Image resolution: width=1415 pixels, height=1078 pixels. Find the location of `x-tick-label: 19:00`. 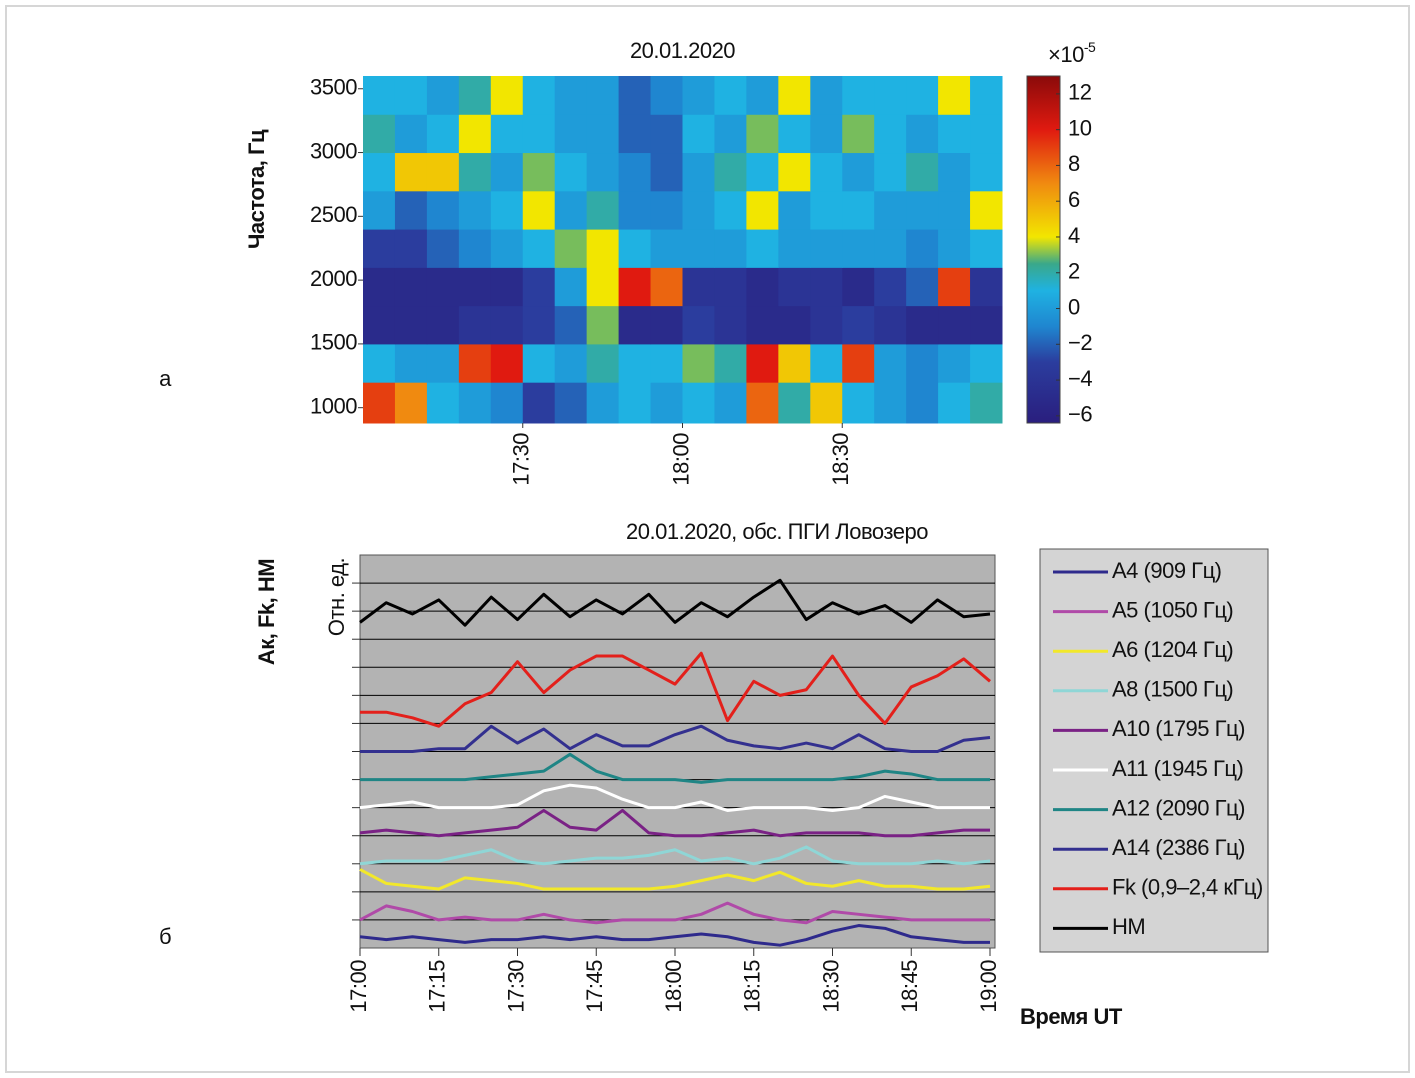

x-tick-label: 19:00 is located at coordinates (988, 986).